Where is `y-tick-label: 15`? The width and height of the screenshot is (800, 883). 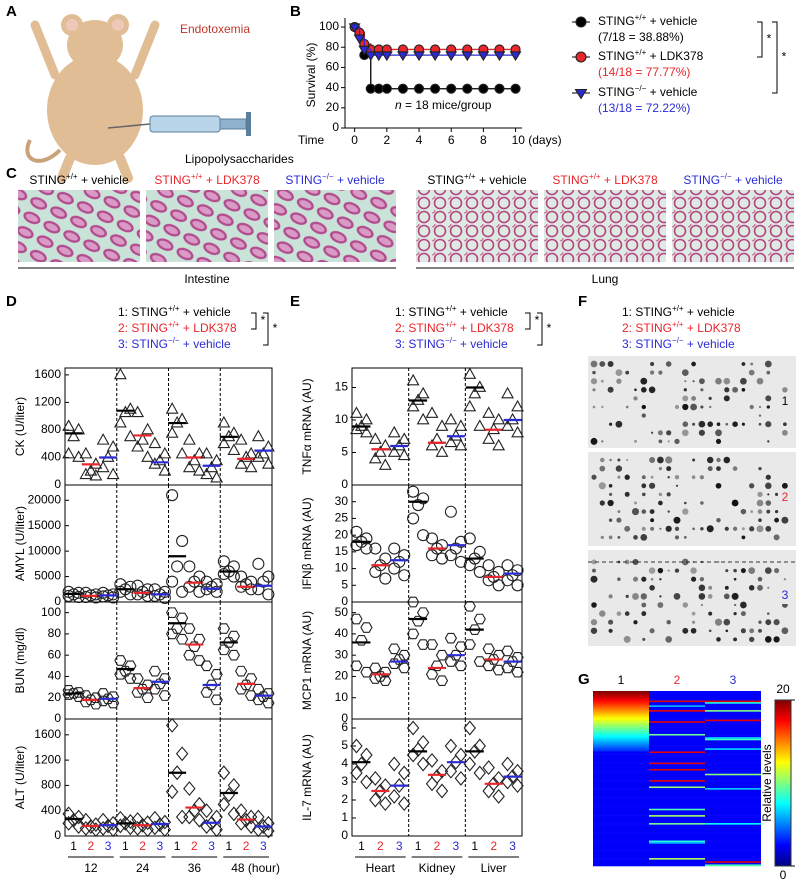
y-tick-label: 15 is located at coordinates (342, 387).